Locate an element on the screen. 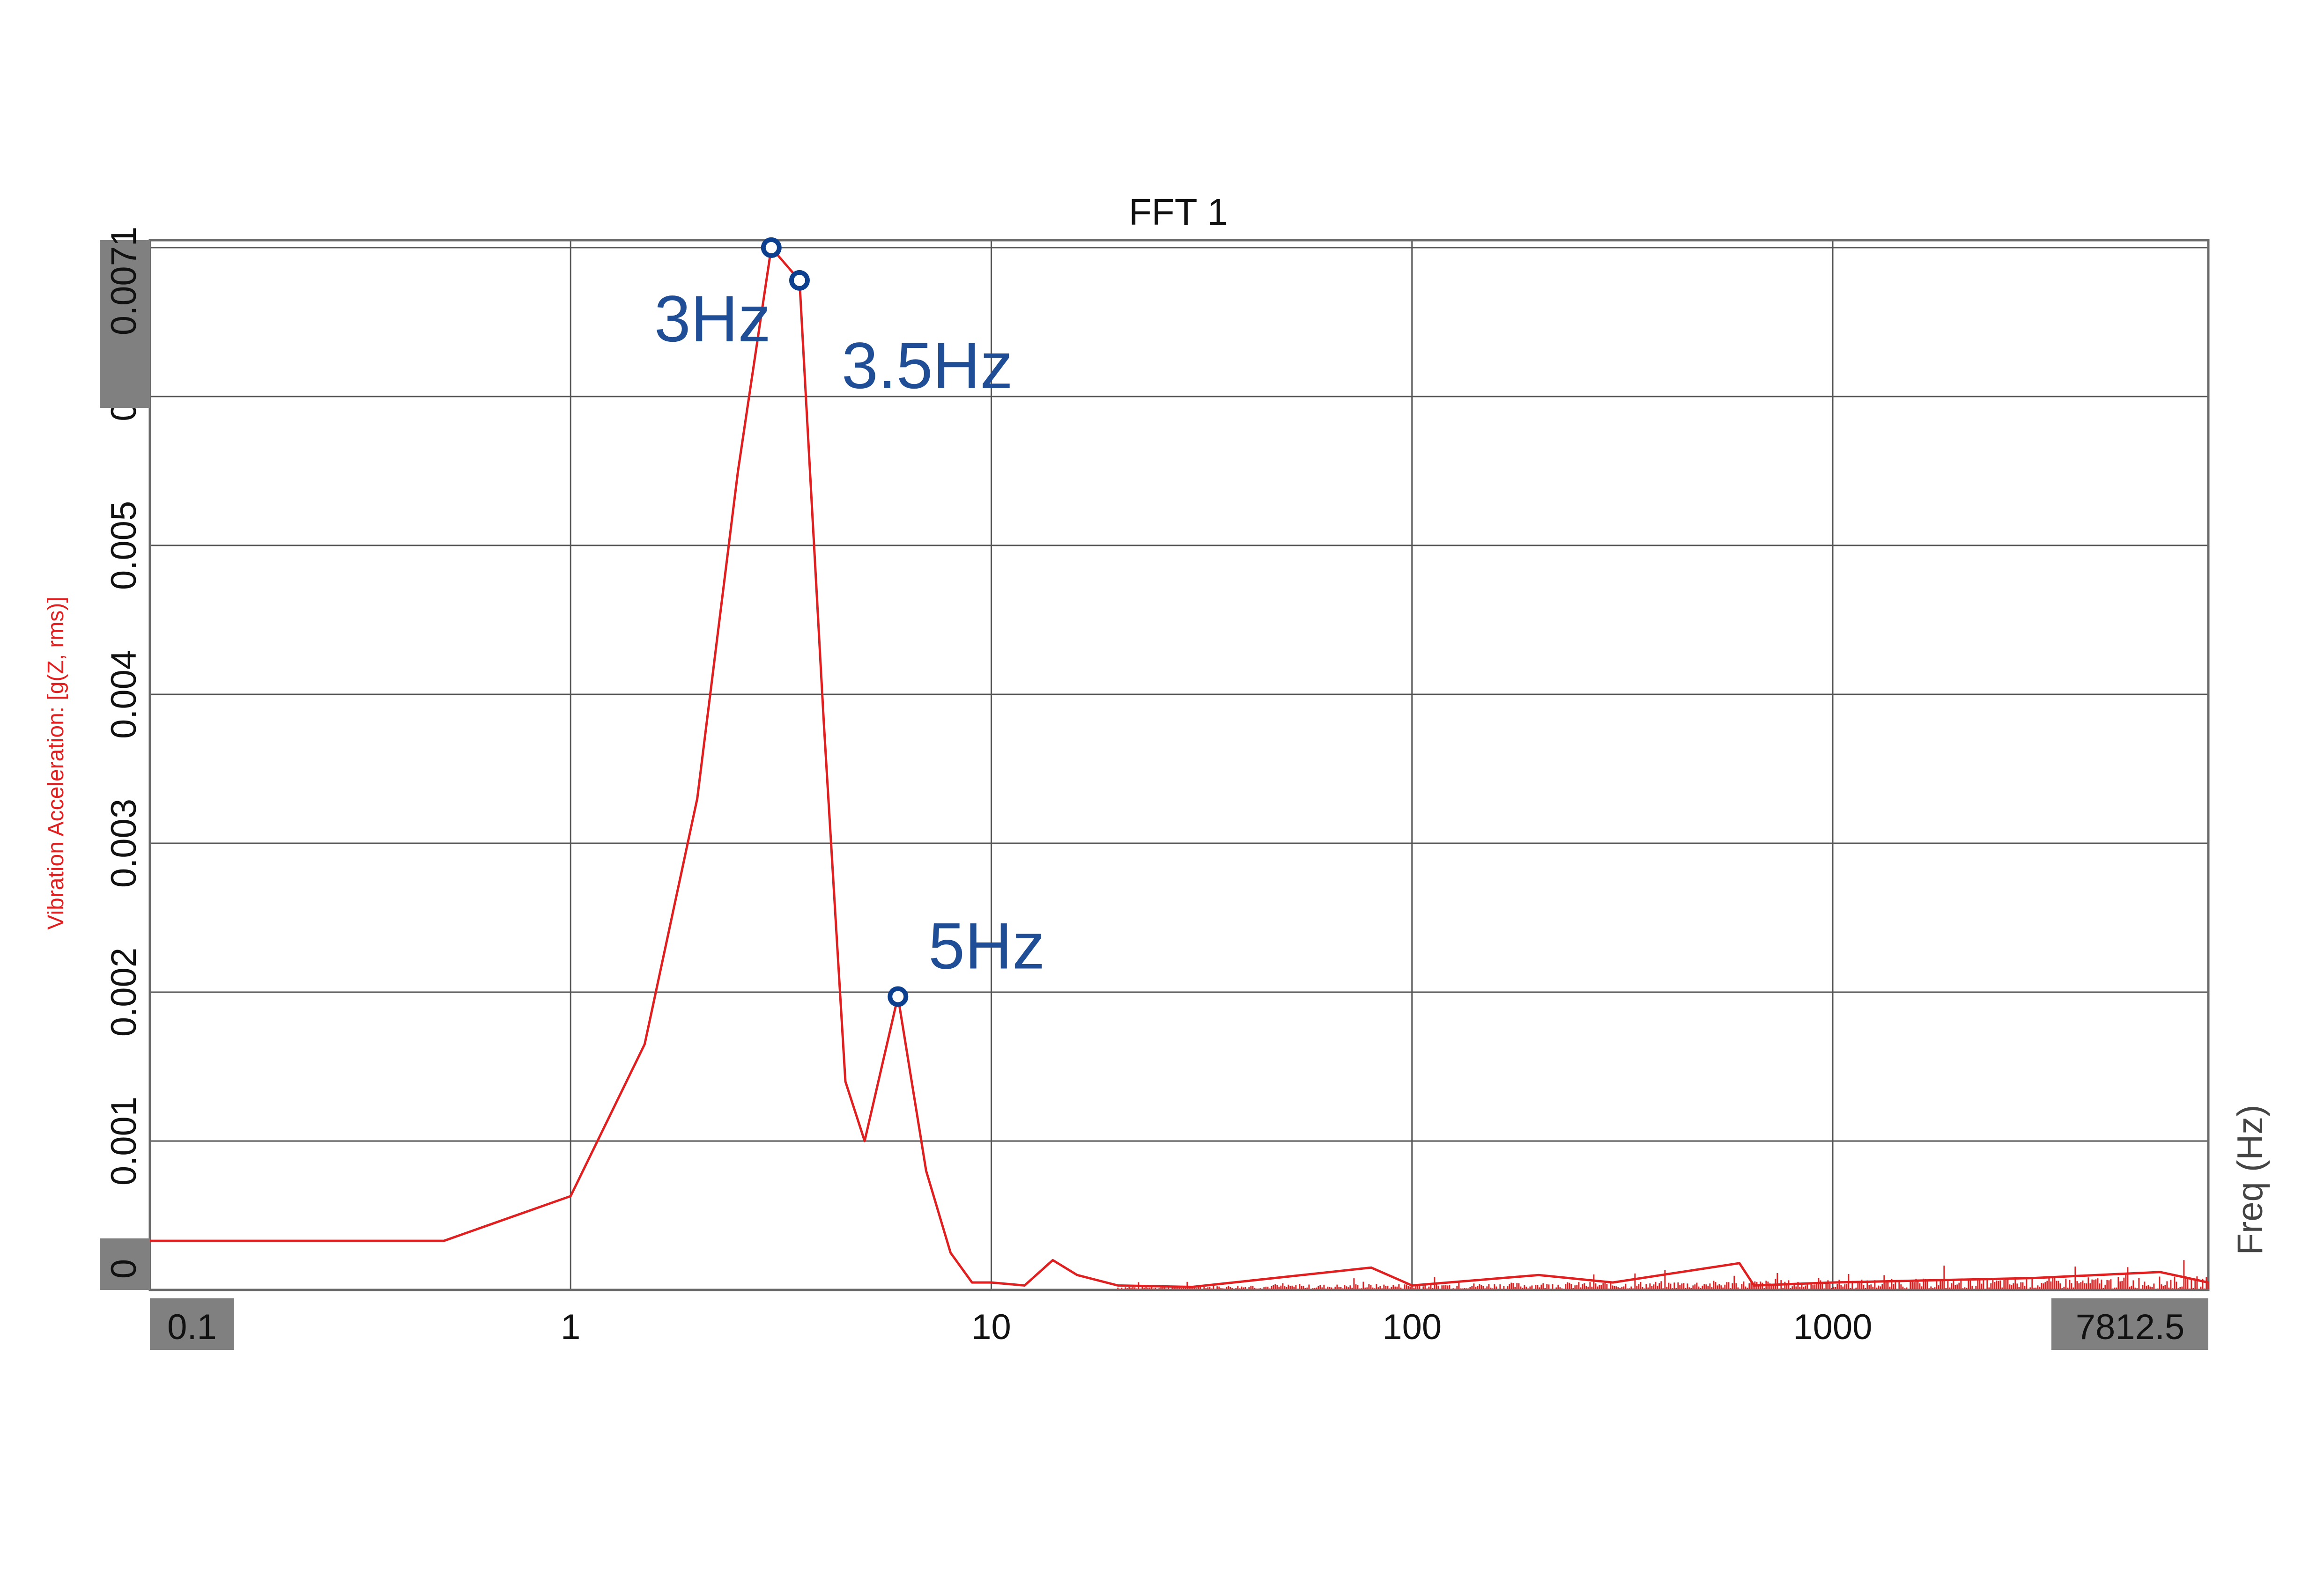  y-axis-label: Vibration Acceleration: [g(Z, rms)] is located at coordinates (56, 763).